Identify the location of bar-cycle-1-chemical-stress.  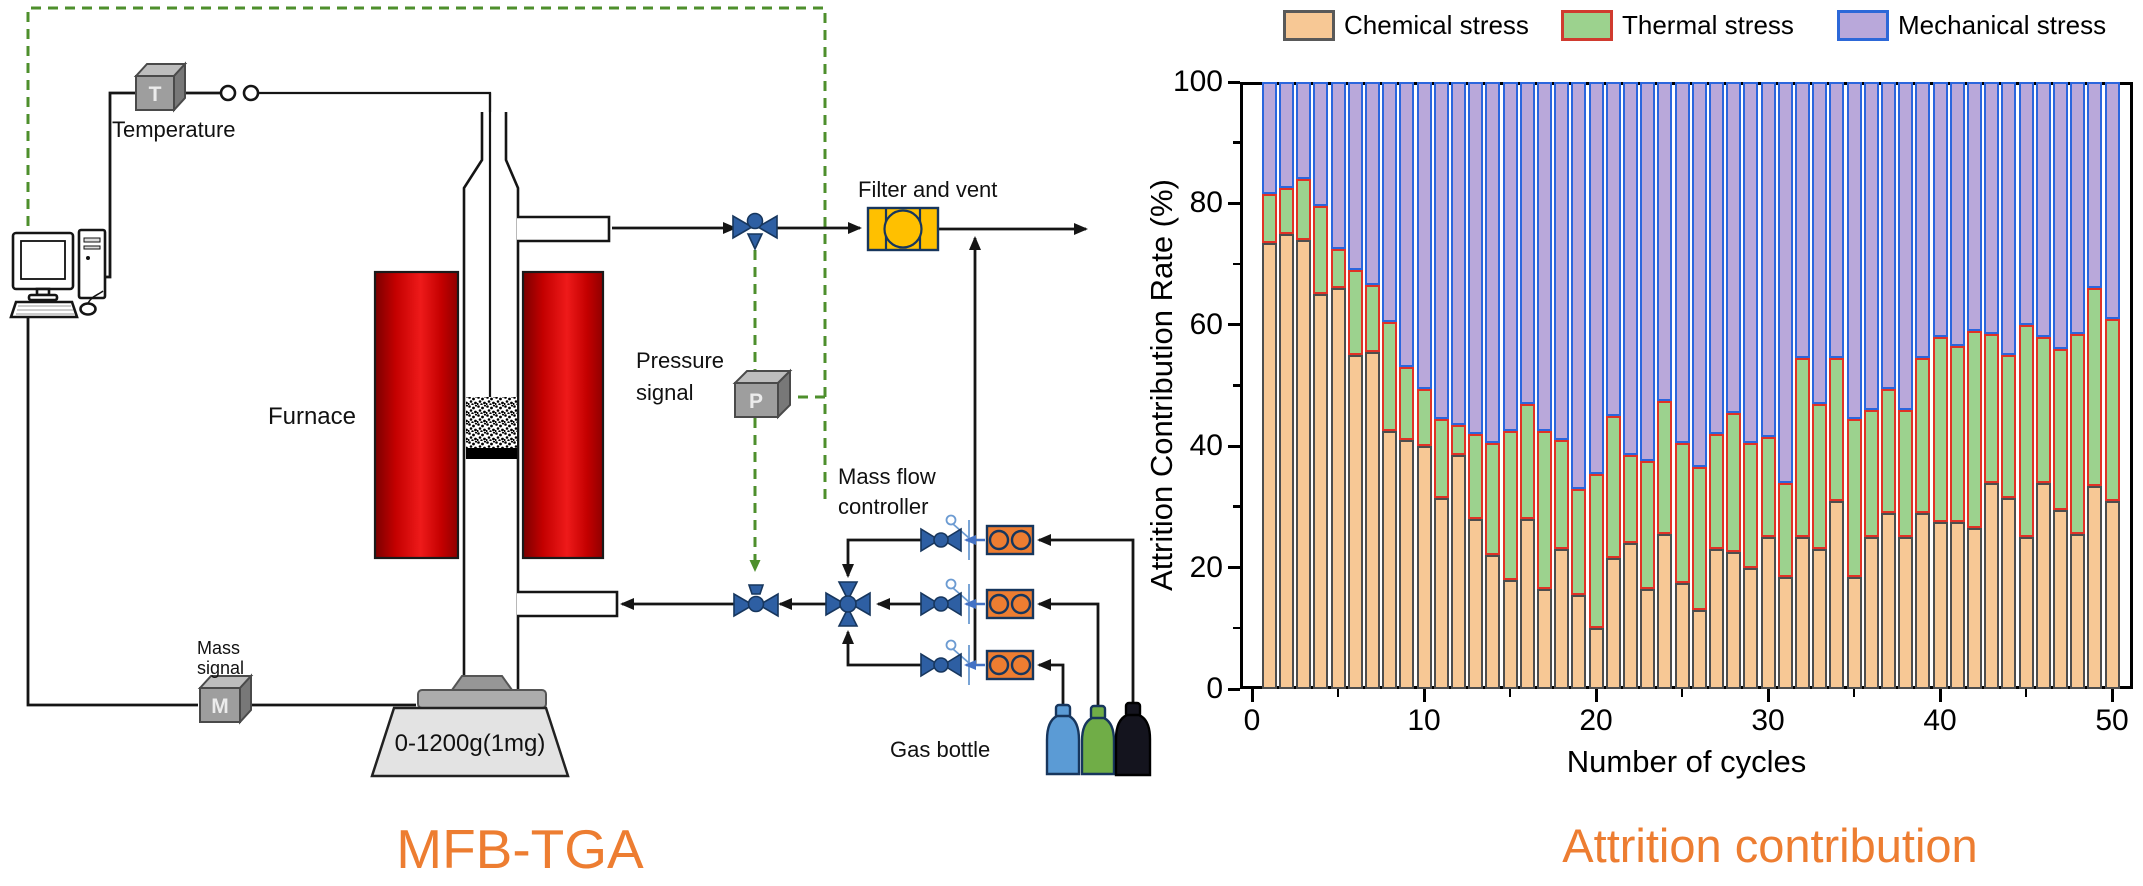
(1269, 465).